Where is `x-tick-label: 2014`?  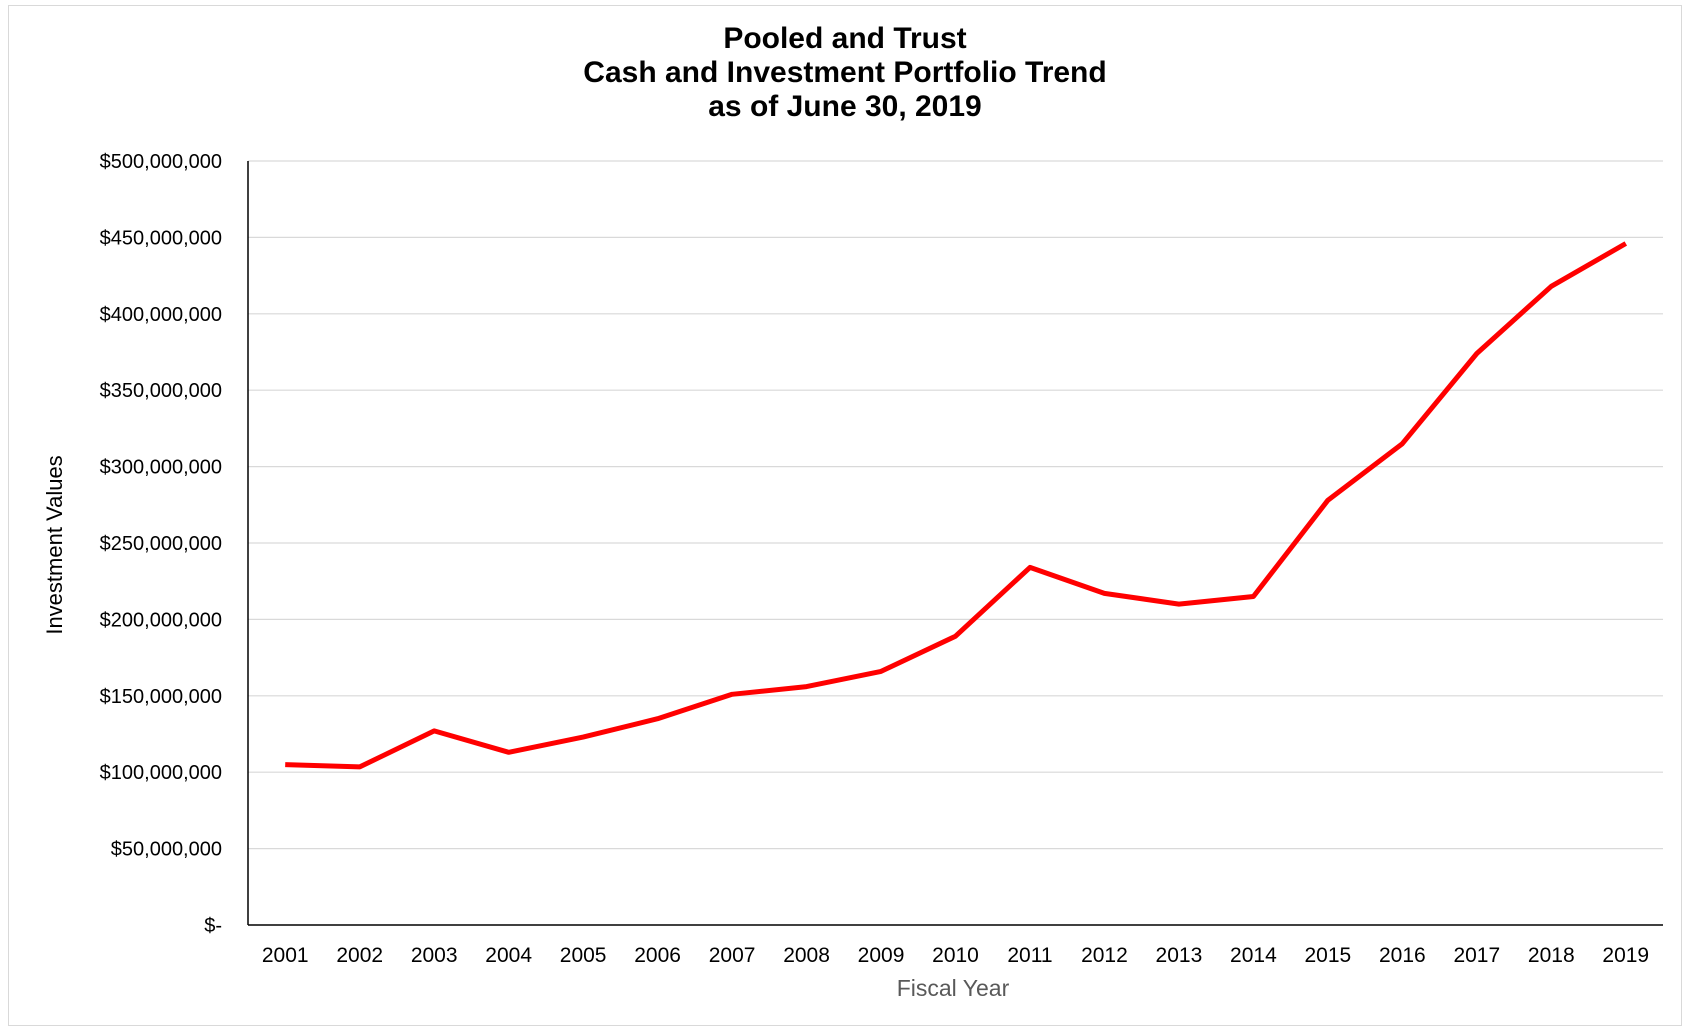
x-tick-label: 2014 is located at coordinates (1253, 955).